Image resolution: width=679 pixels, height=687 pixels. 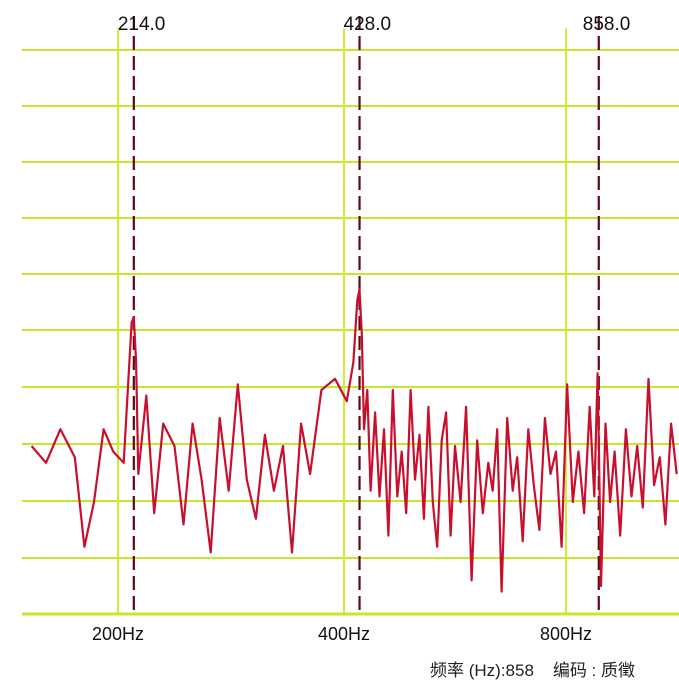 What do you see at coordinates (118, 634) in the screenshot?
I see `x-tick-label: 200Hz` at bounding box center [118, 634].